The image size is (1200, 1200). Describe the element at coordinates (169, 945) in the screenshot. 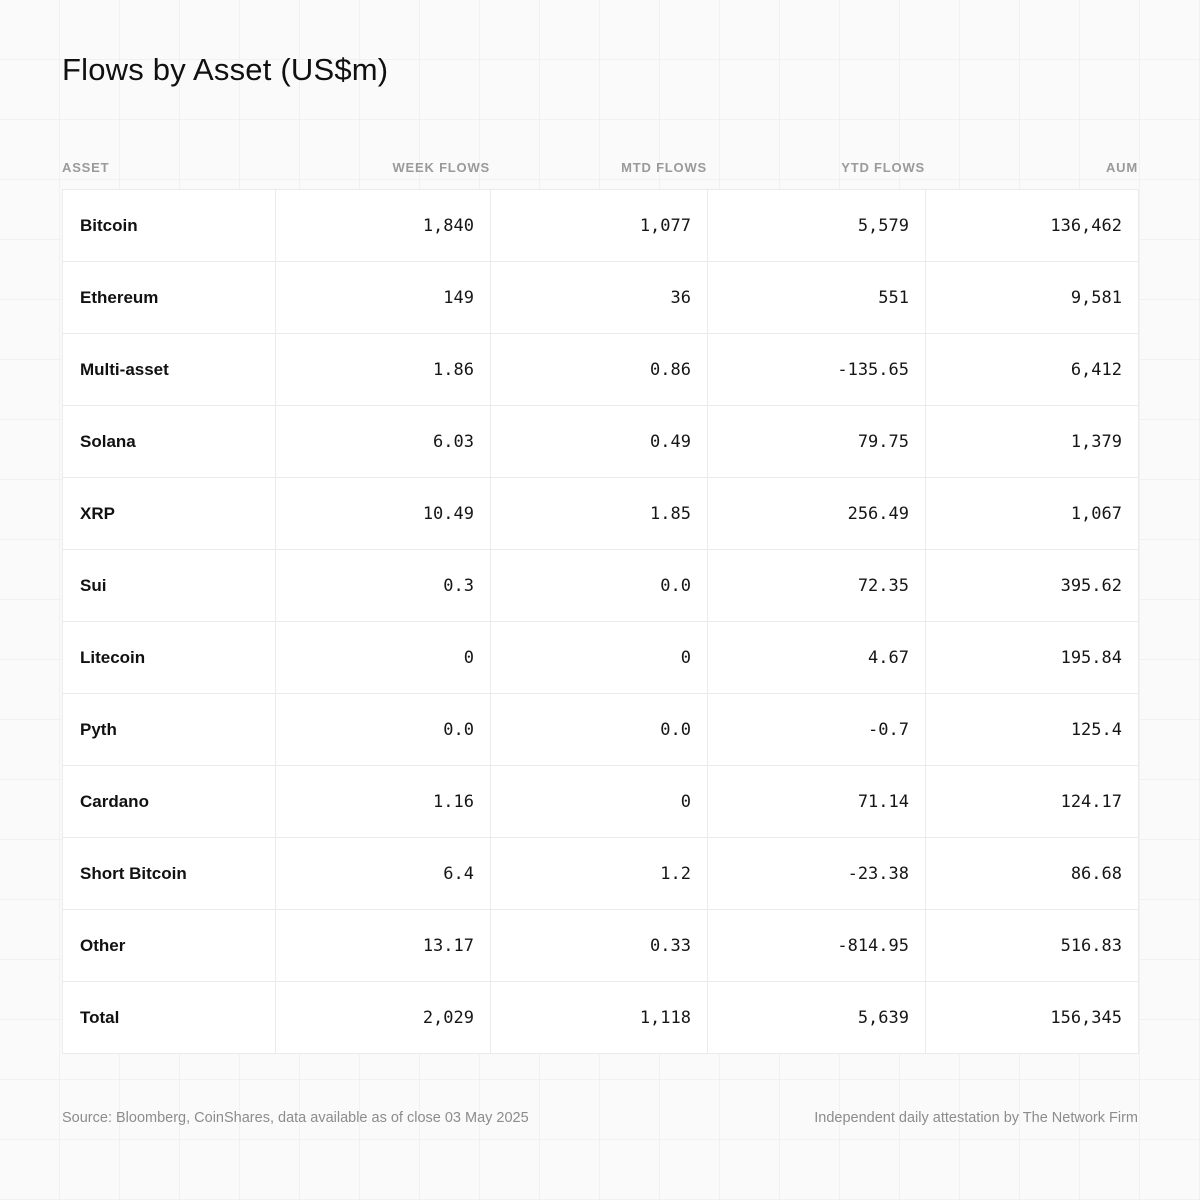

I see `asset-name-cell: Other` at that location.